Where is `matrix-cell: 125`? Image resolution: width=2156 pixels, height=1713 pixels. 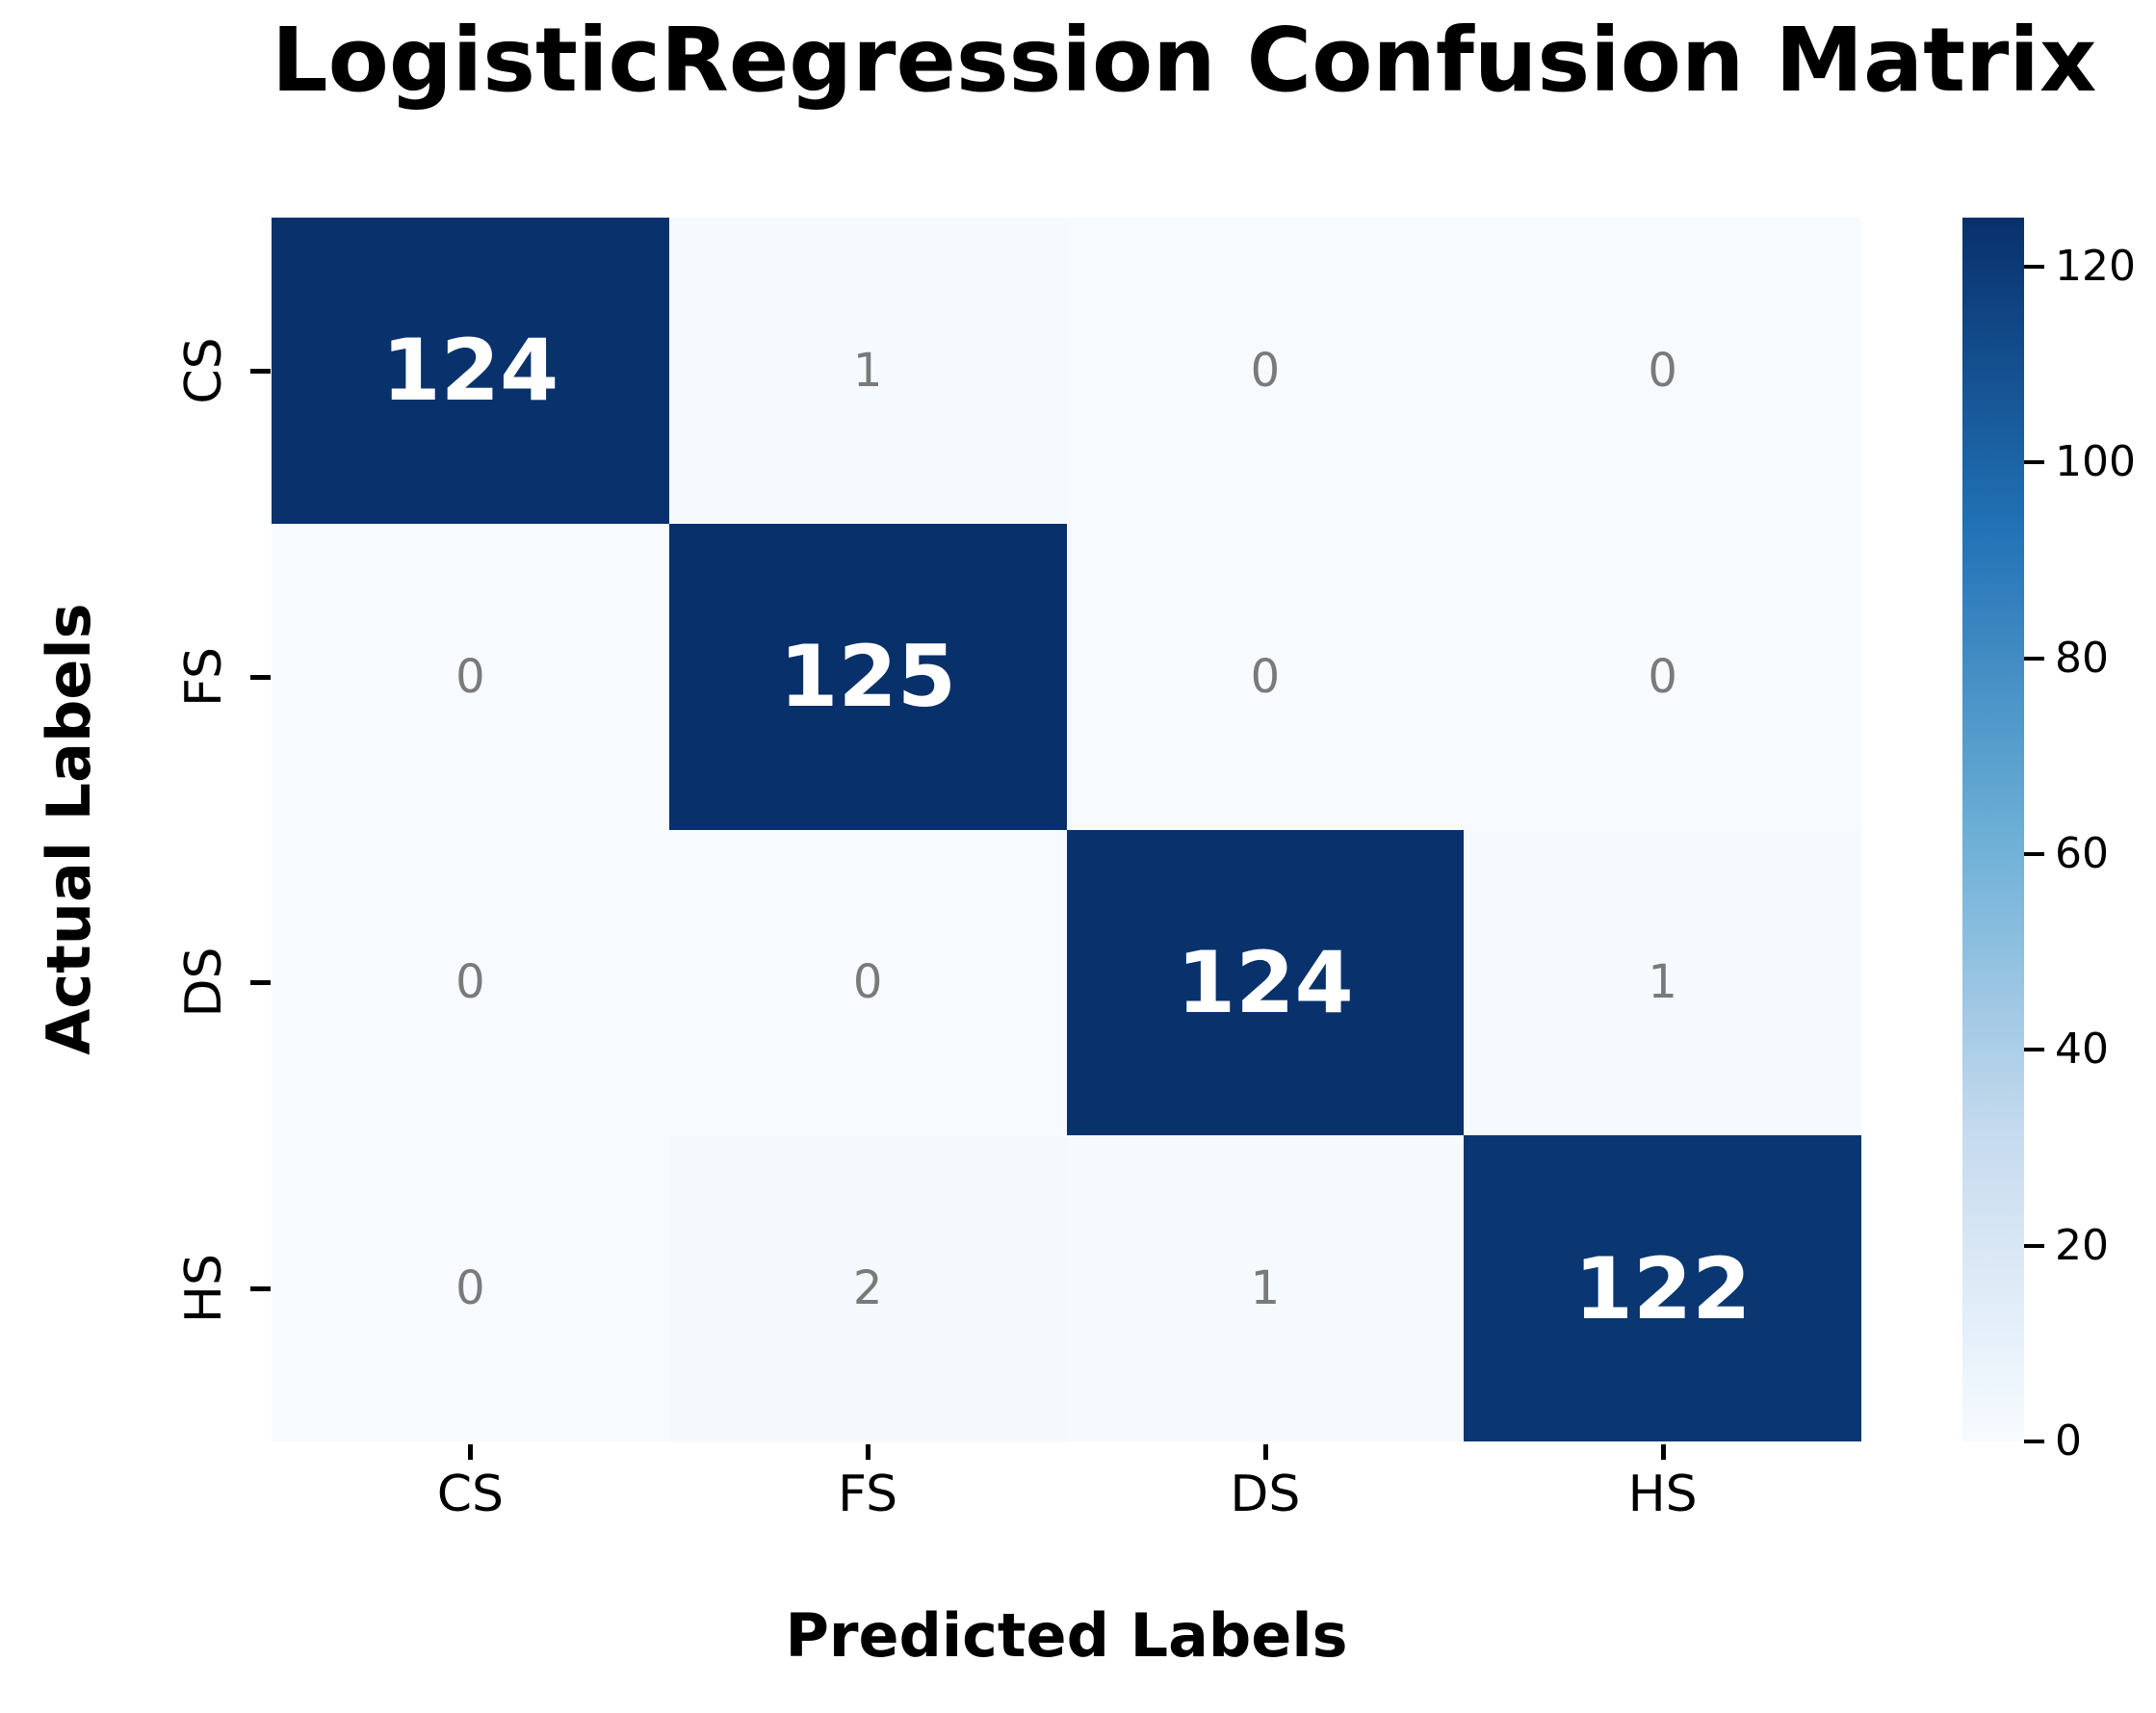 matrix-cell: 125 is located at coordinates (867, 676).